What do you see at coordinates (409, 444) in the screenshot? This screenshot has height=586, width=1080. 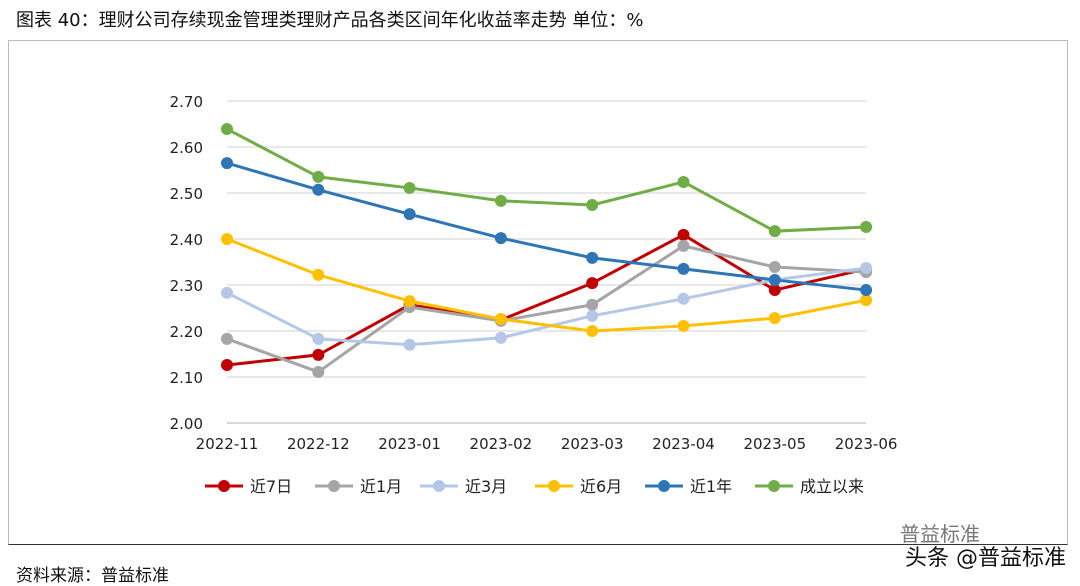 I see `x-tick-label: 2023-01` at bounding box center [409, 444].